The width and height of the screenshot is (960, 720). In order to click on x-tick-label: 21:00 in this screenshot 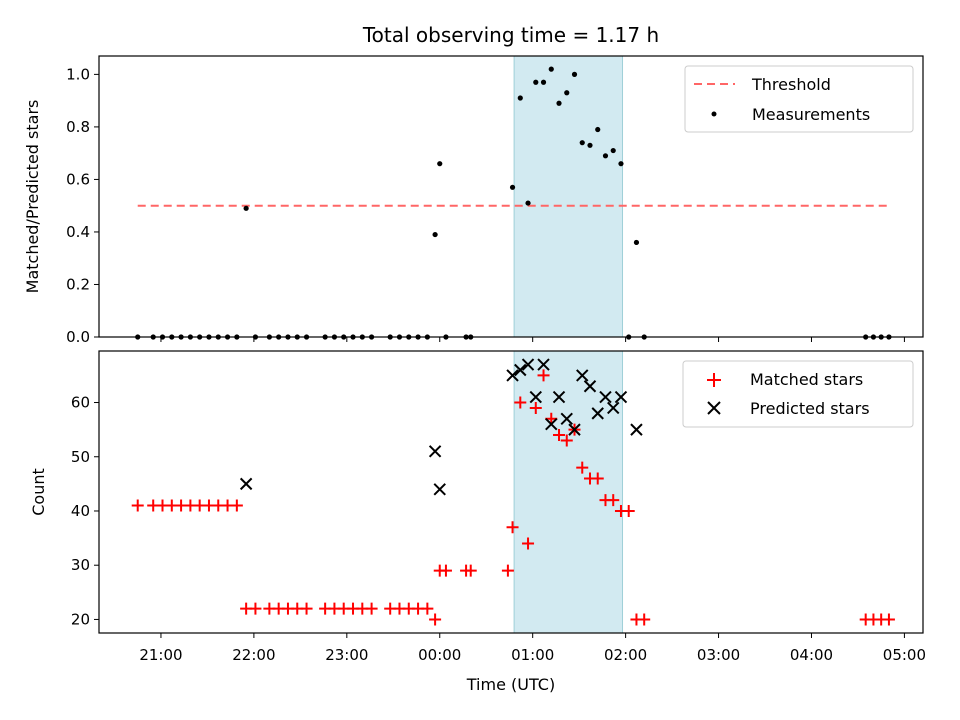, I will do `click(160, 655)`.